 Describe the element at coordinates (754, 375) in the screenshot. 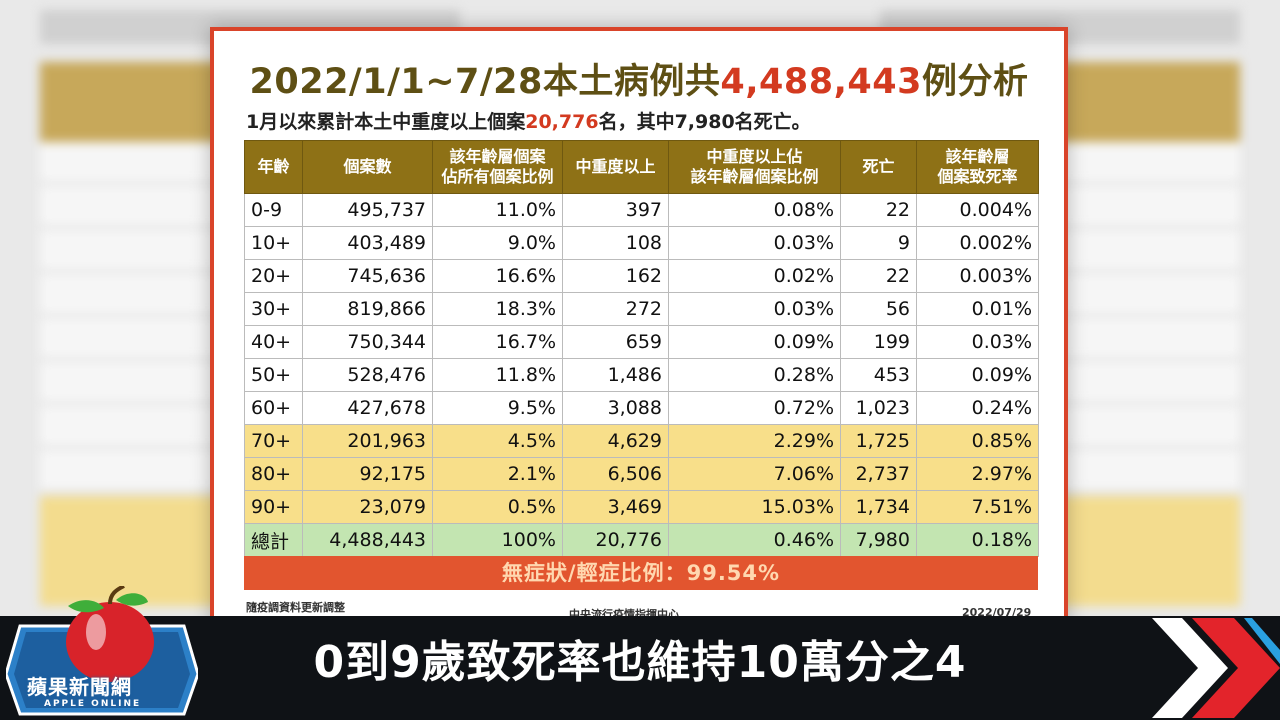

I see `cell-severe-pct: 0.28%` at that location.